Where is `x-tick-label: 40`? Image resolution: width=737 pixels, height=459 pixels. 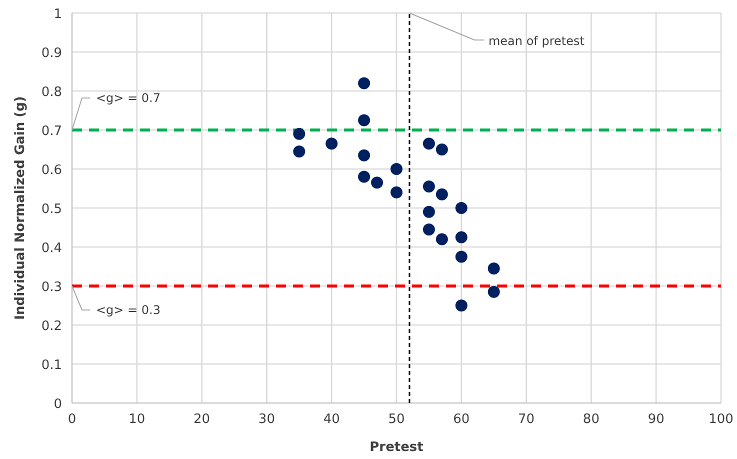
x-tick-label: 40 is located at coordinates (331, 419).